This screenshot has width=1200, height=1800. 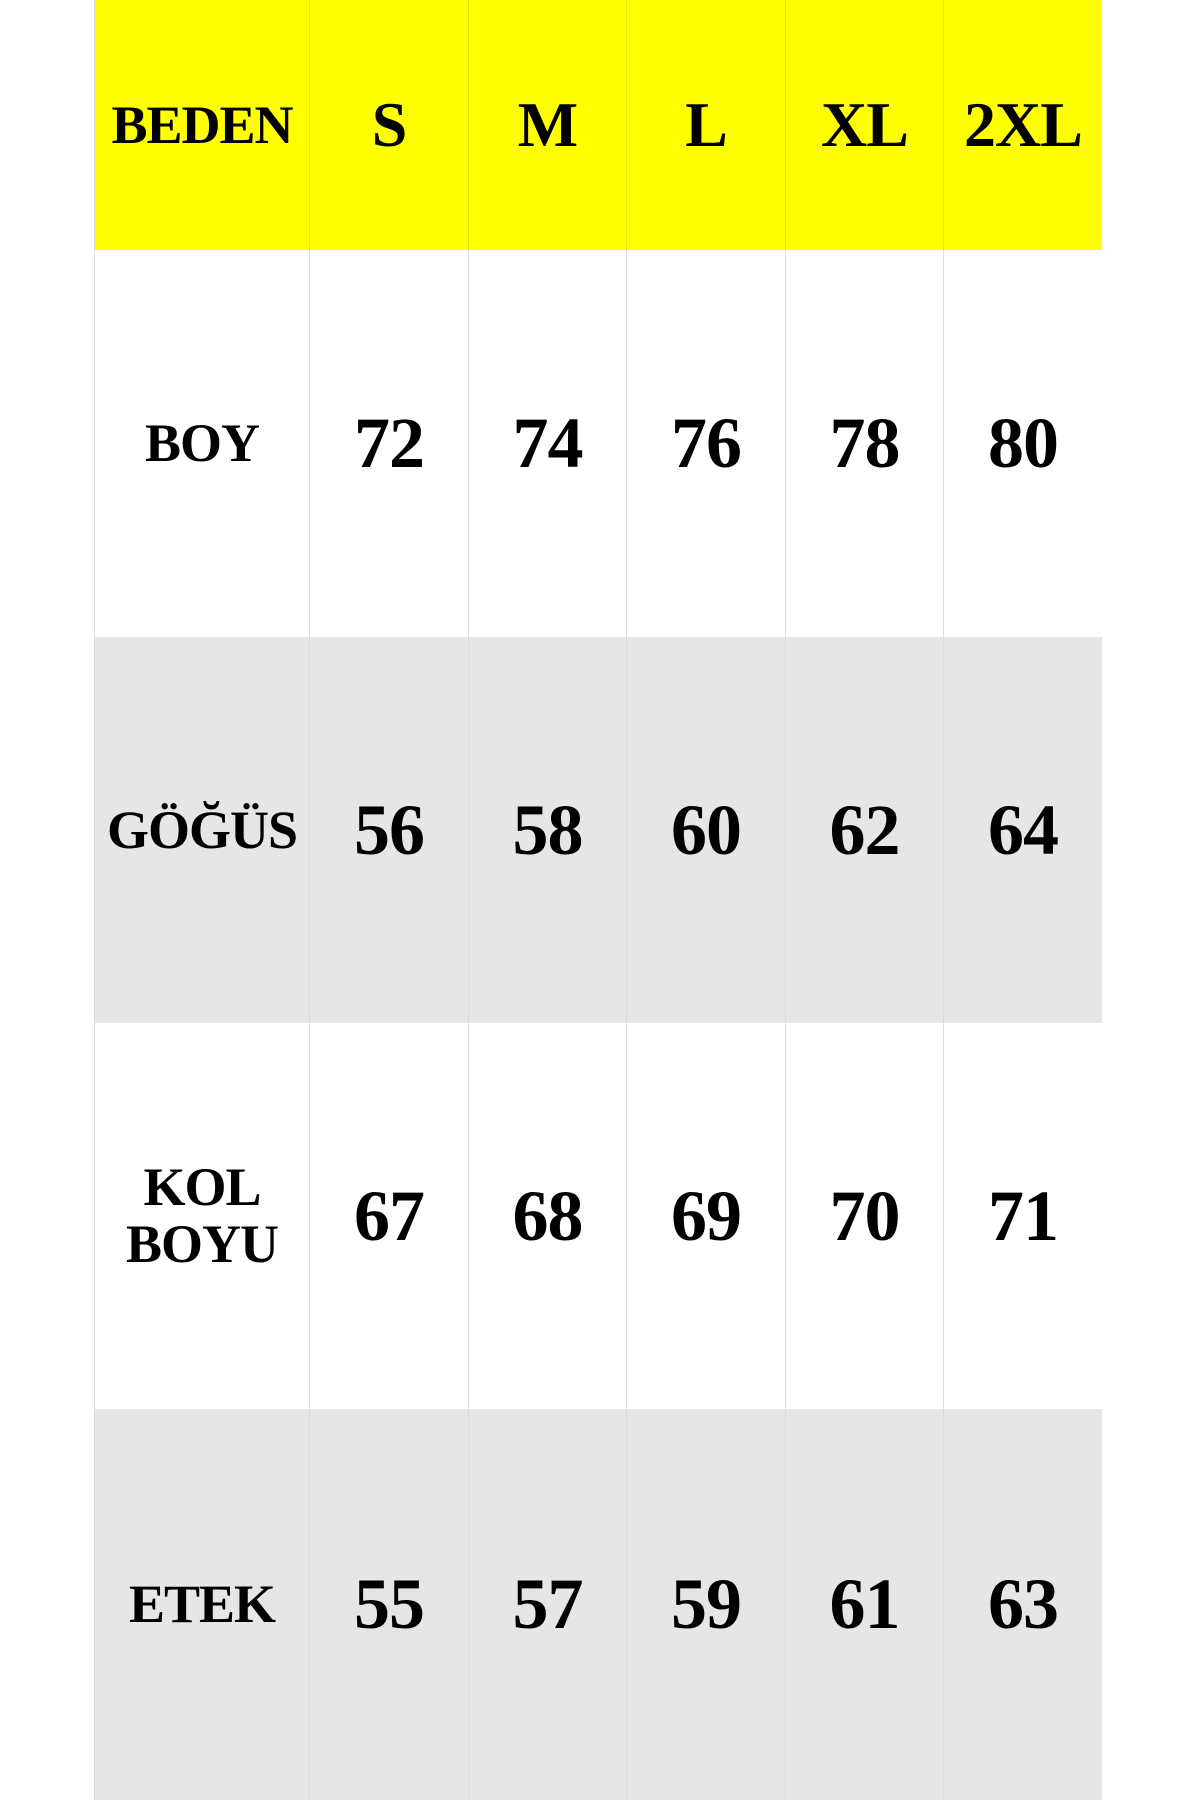 I want to click on size-value: 57, so click(x=548, y=1604).